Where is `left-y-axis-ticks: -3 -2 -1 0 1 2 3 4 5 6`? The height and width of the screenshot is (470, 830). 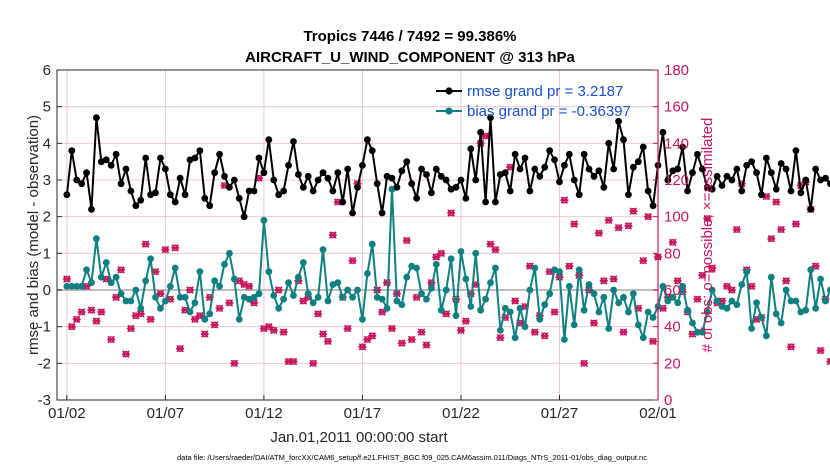 left-y-axis-ticks: -3 -2 -1 0 1 2 3 4 5 6 is located at coordinates (50, 235).